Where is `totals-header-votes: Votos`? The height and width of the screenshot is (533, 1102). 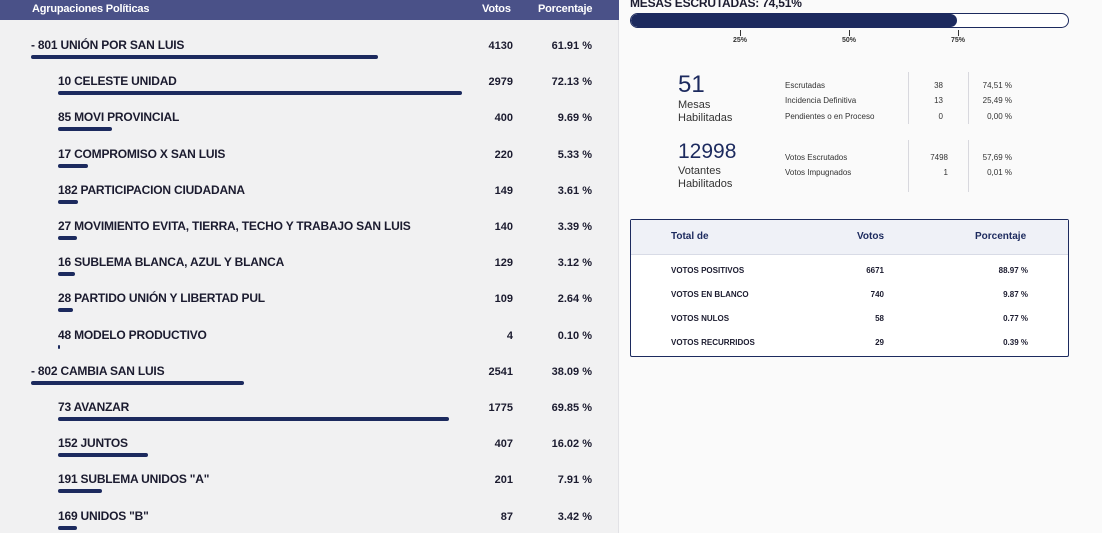 totals-header-votes: Votos is located at coordinates (871, 236).